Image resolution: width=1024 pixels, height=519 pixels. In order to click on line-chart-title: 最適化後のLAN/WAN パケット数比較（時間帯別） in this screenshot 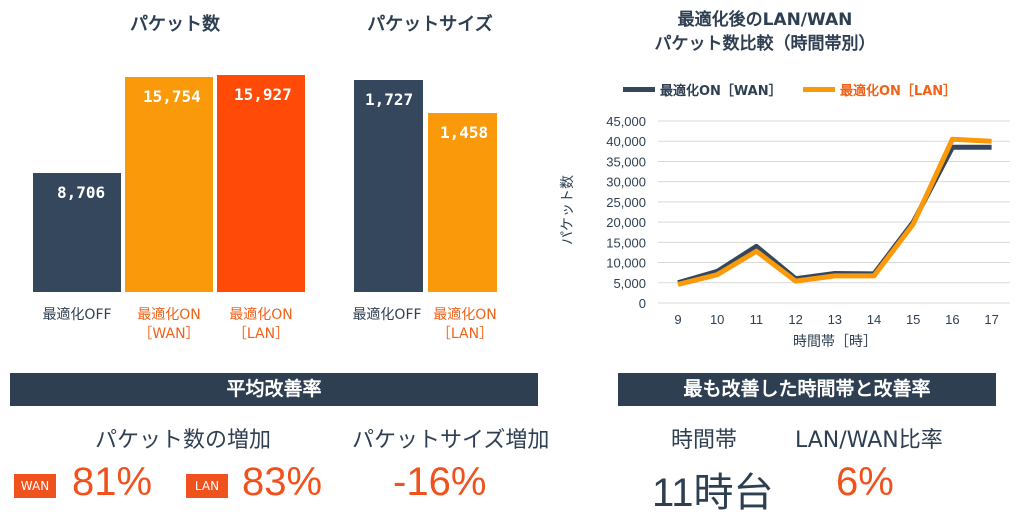, I will do `click(765, 32)`.